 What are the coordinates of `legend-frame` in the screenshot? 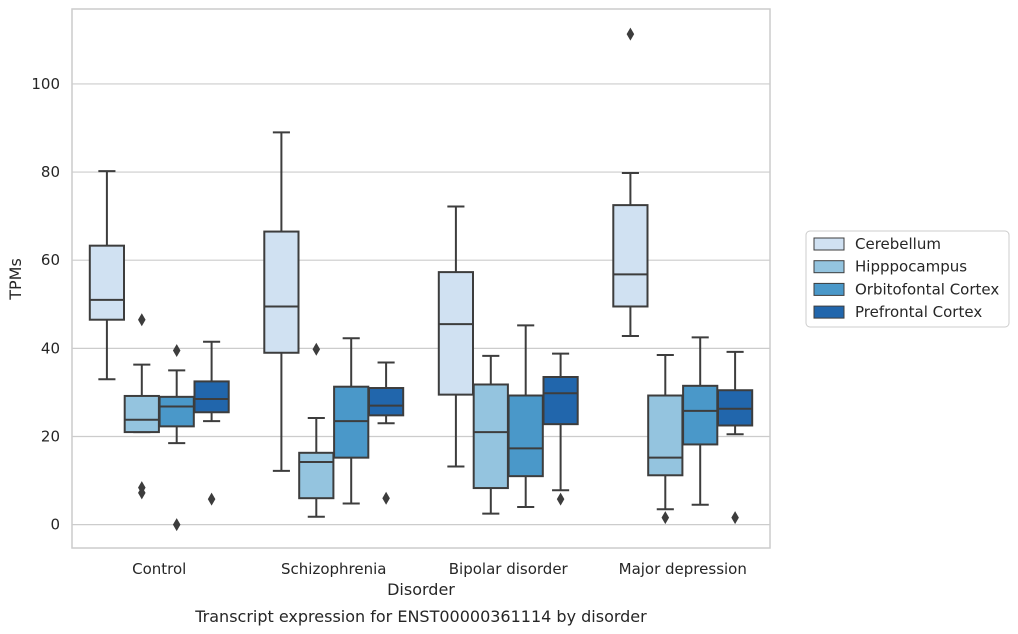 It's located at (907, 279).